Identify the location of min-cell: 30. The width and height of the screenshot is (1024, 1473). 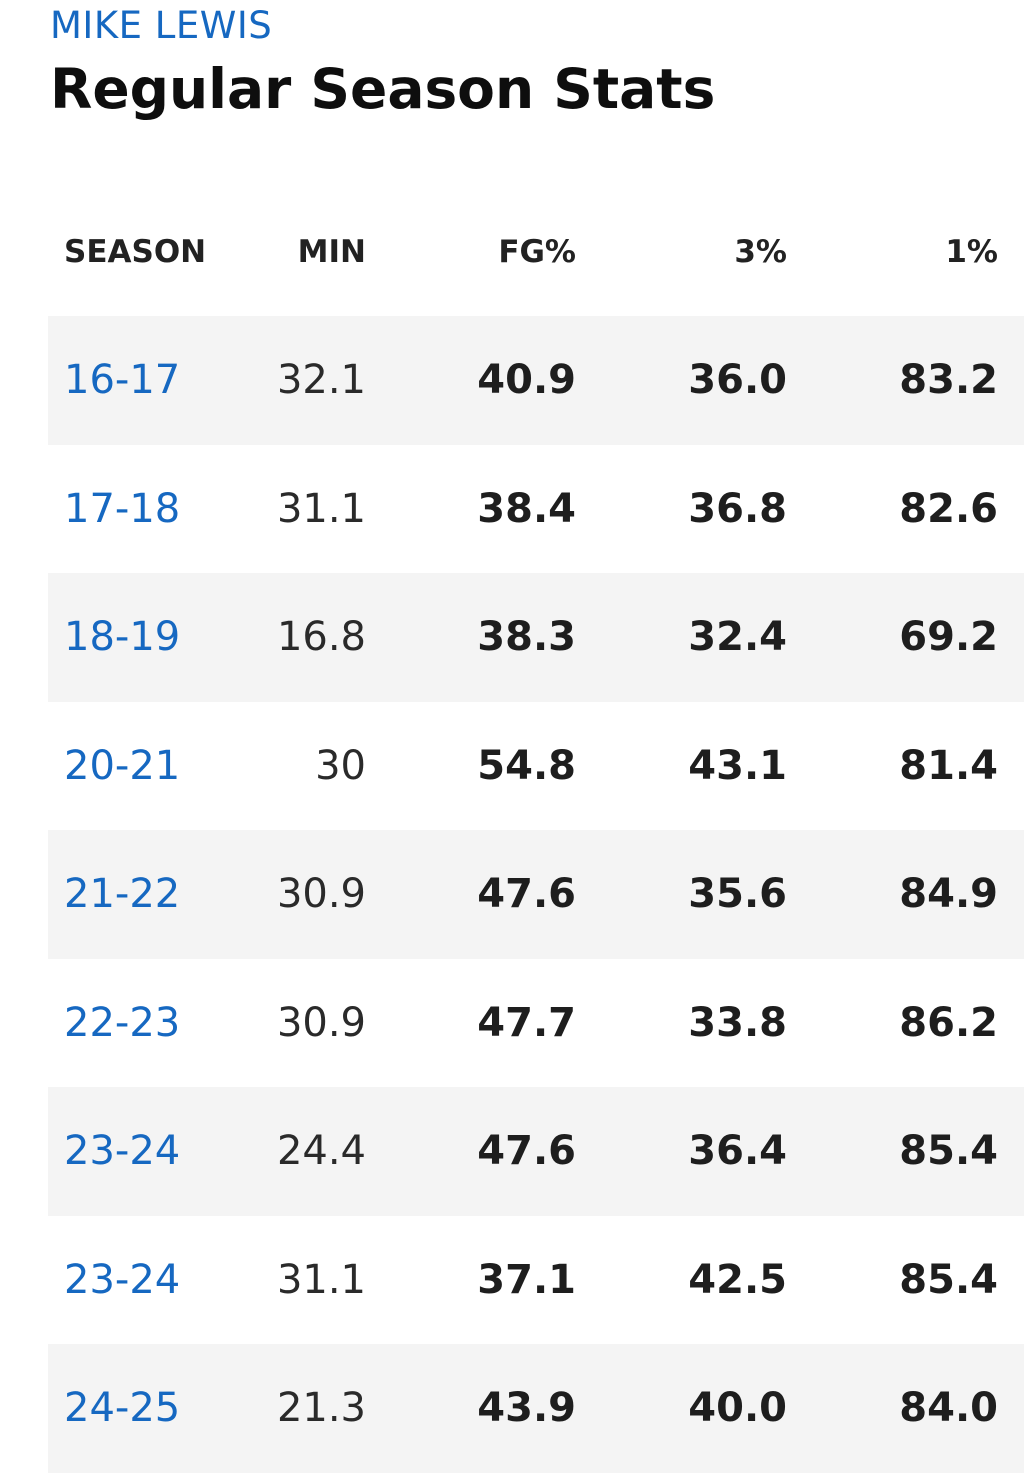
(340, 765).